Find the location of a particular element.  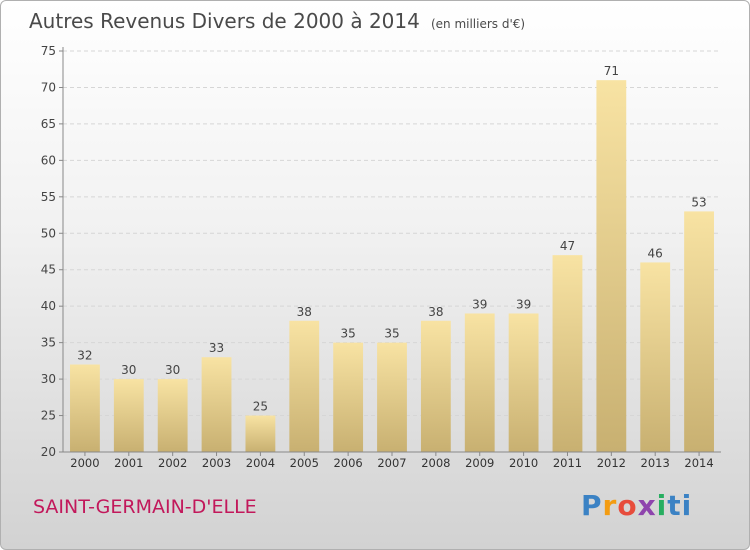

x-tick-label: 2011 is located at coordinates (567, 463).